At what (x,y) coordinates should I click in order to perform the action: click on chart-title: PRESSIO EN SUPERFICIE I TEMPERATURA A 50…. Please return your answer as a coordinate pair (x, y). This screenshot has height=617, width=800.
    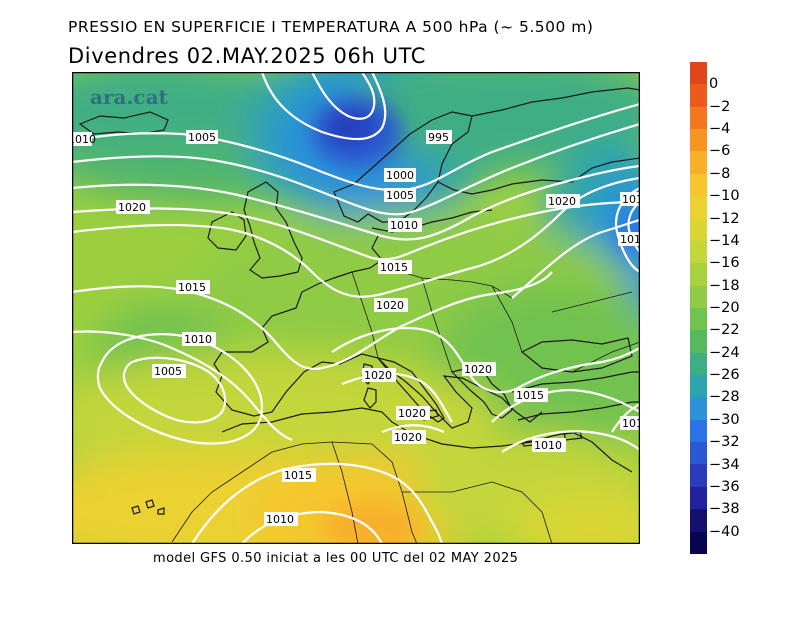
    Looking at the image, I should click on (331, 27).